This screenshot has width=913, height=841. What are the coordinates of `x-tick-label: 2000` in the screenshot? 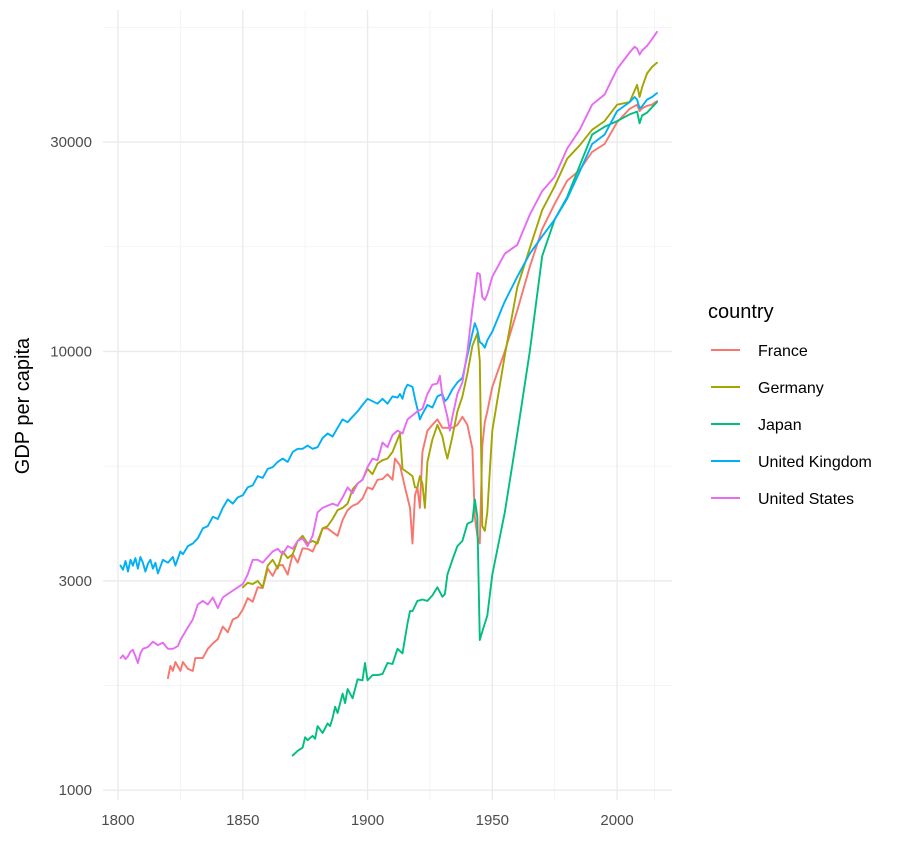 It's located at (616, 820).